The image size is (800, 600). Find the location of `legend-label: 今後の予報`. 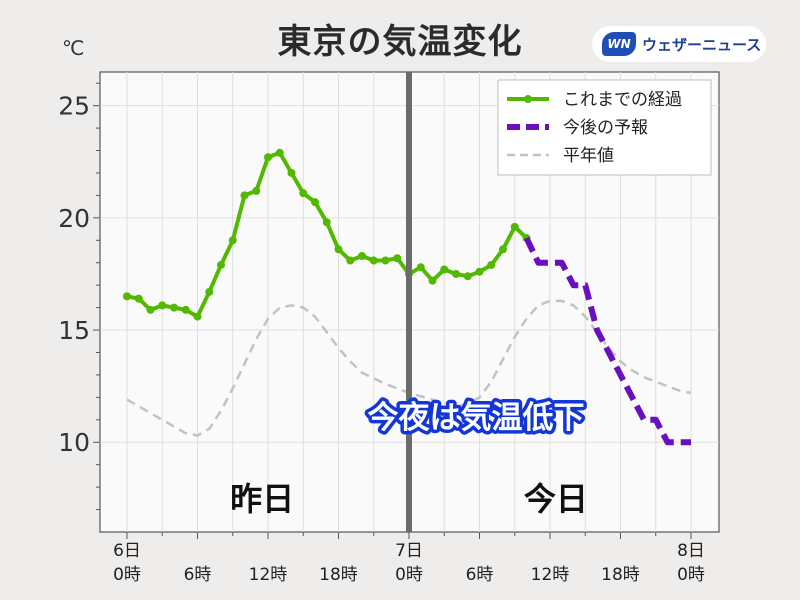

legend-label: 今後の予報 is located at coordinates (605, 128).